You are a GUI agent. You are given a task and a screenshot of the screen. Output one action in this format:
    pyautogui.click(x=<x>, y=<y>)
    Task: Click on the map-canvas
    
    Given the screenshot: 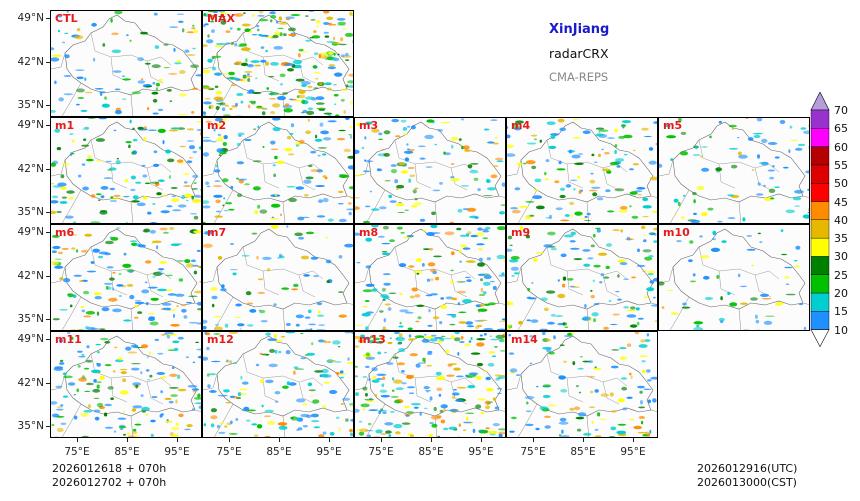 What is the action you would take?
    pyautogui.click(x=582, y=384)
    